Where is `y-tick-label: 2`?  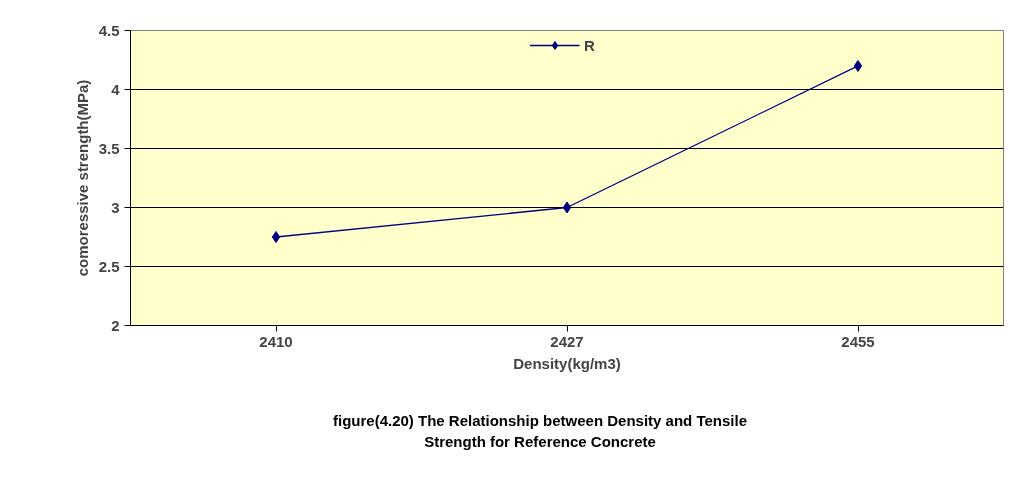
y-tick-label: 2 is located at coordinates (115, 325).